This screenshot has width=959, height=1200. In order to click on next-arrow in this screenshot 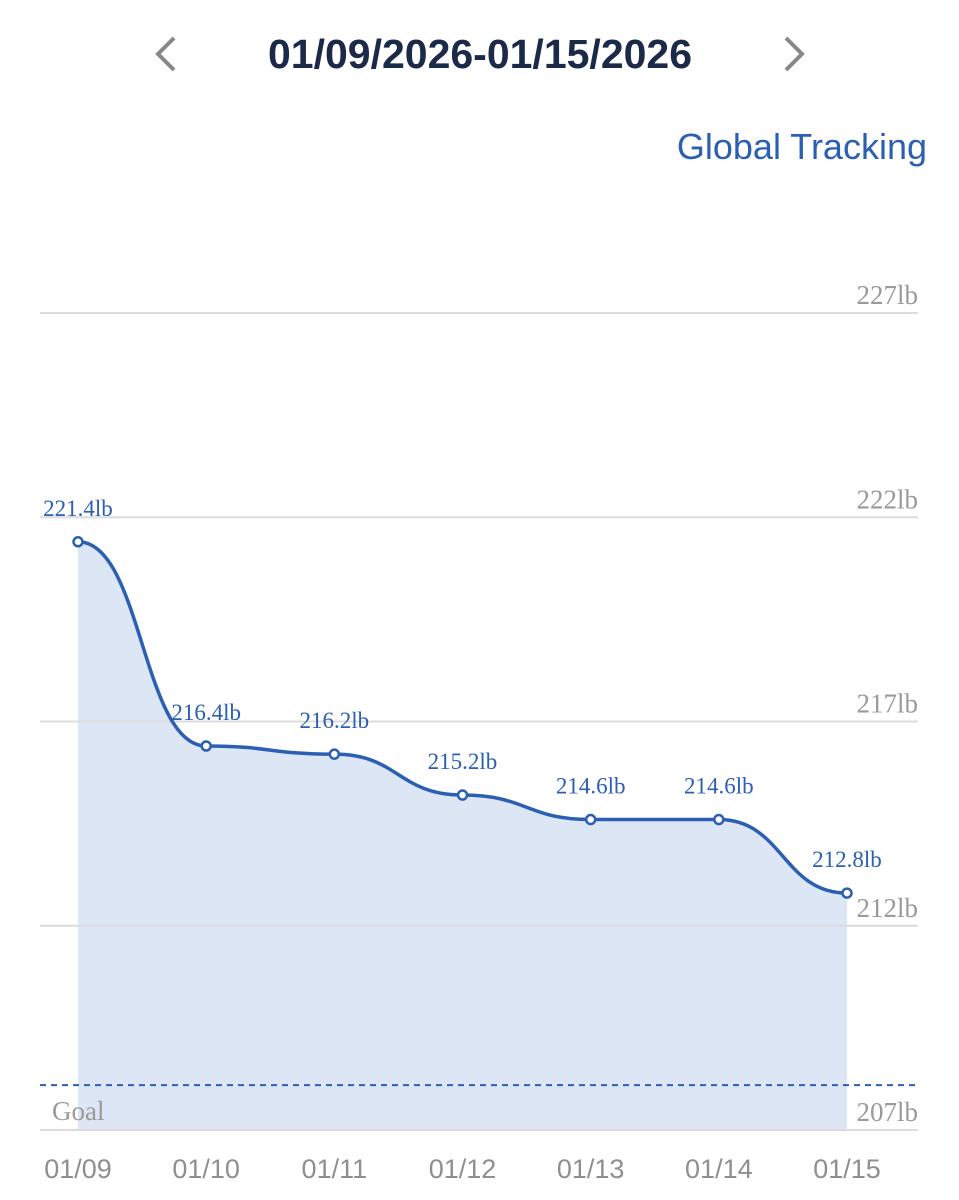, I will do `click(794, 54)`.